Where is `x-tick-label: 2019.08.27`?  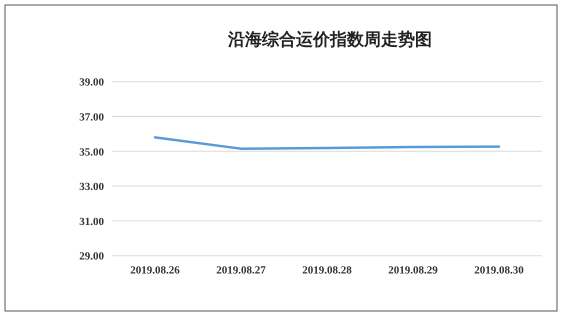 x-tick-label: 2019.08.27 is located at coordinates (241, 270).